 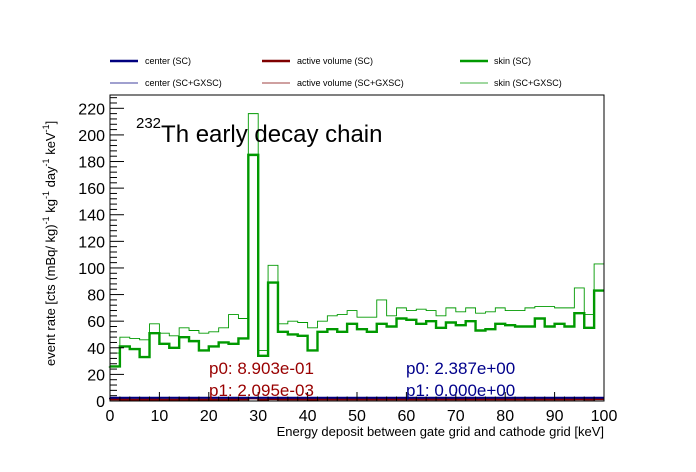 I want to click on chart-title: 232Th early decay chain, so click(x=259, y=131).